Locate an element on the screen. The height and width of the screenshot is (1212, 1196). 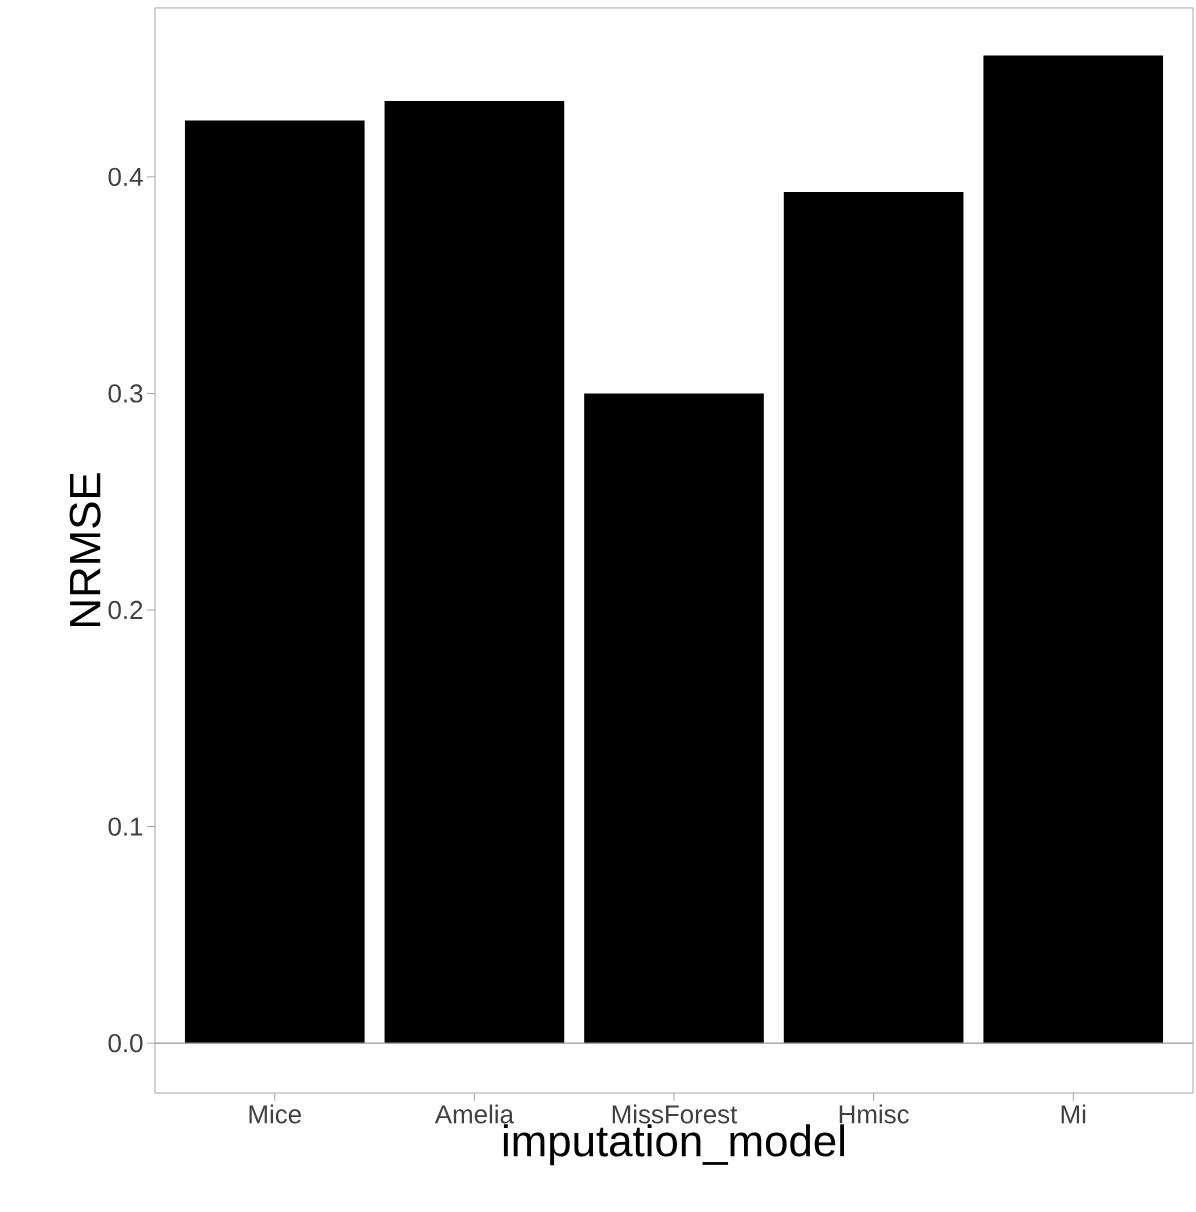
x-tick-label: Mi is located at coordinates (1073, 1114).